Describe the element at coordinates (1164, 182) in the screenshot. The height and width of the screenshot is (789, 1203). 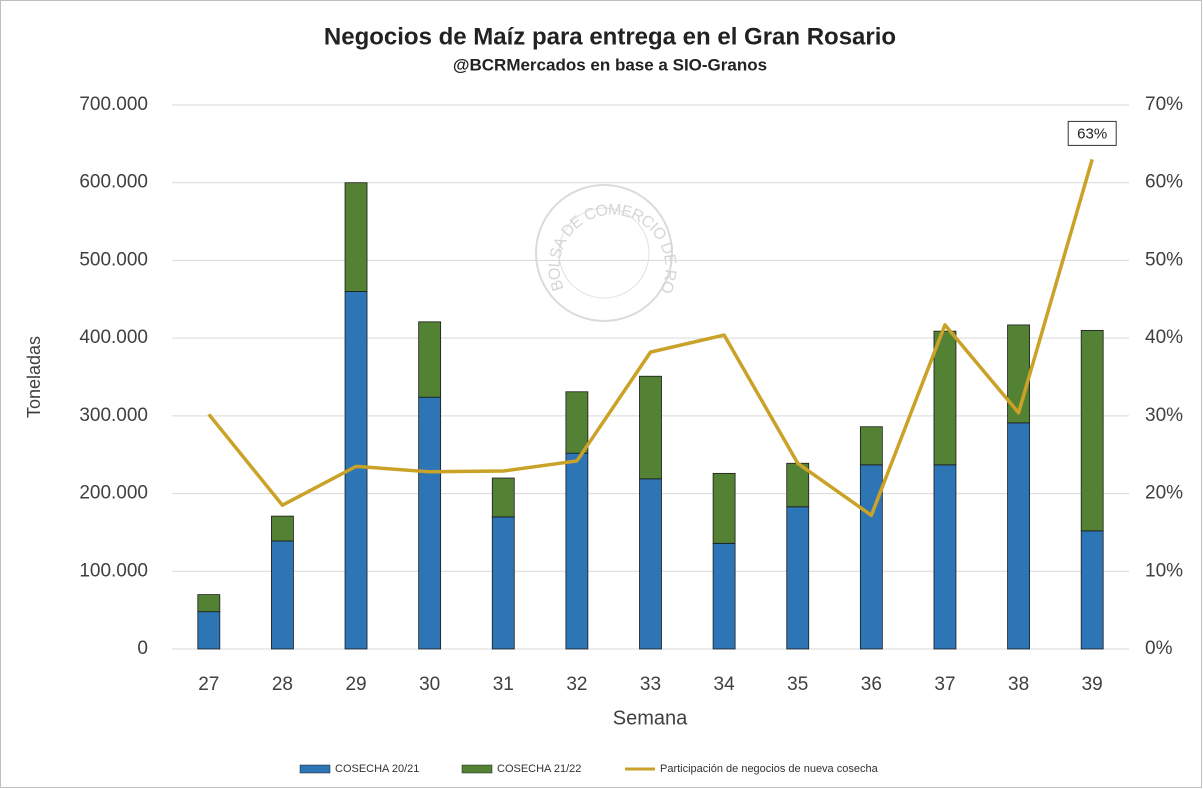
I see `y2-tick-label: 60%` at that location.